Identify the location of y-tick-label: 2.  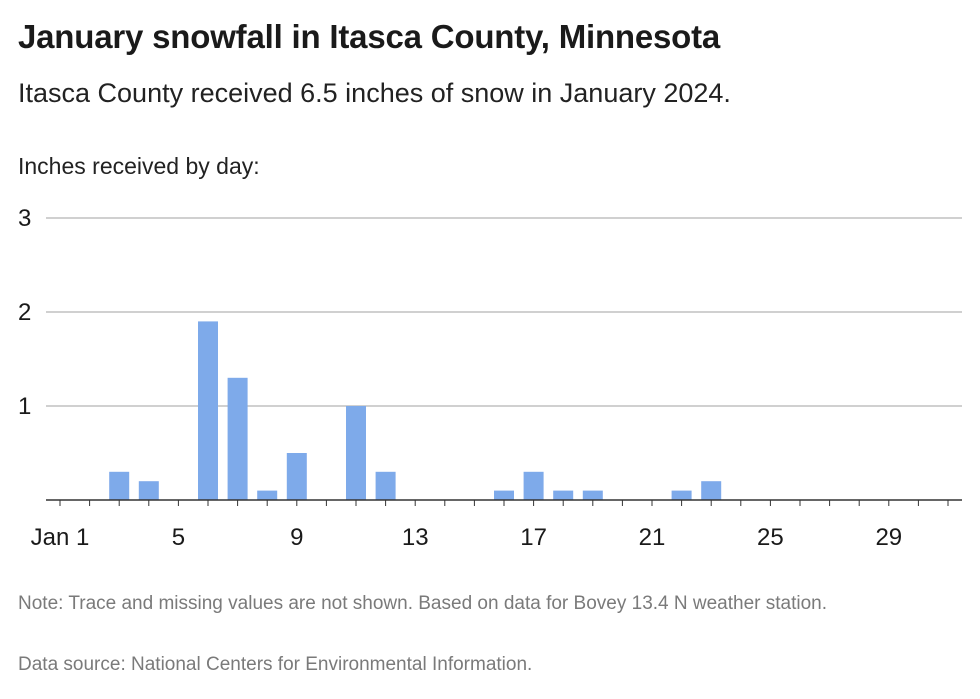
(24, 312).